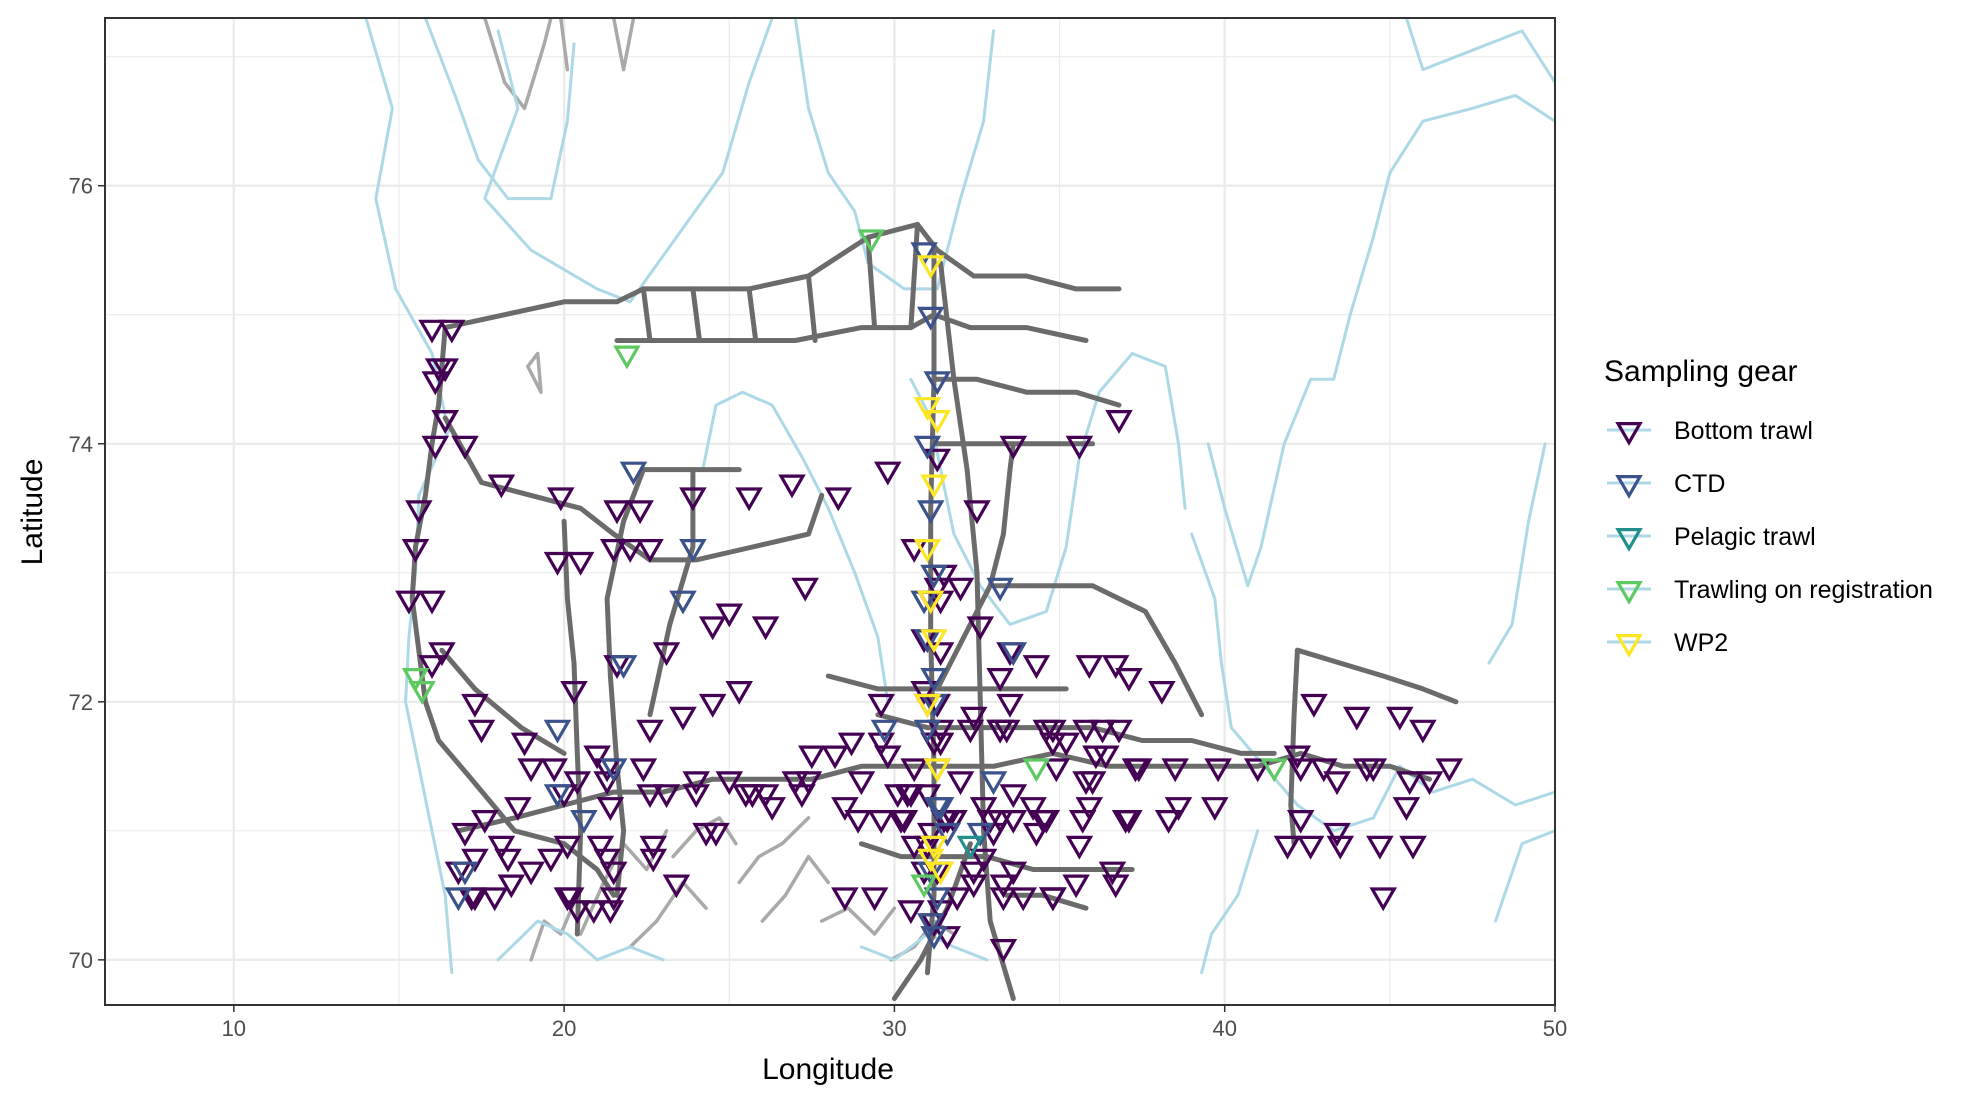 This screenshot has height=1105, width=1980. I want to click on x-tick-label: 10, so click(234, 1028).